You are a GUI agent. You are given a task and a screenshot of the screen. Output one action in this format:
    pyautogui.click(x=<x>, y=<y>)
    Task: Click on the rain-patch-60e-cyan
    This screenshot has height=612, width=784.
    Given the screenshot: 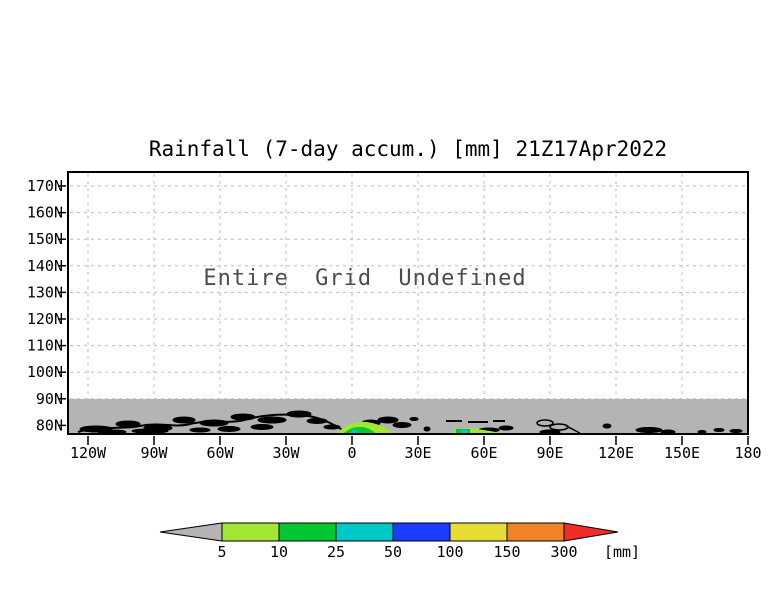 What is the action you would take?
    pyautogui.click(x=464, y=431)
    